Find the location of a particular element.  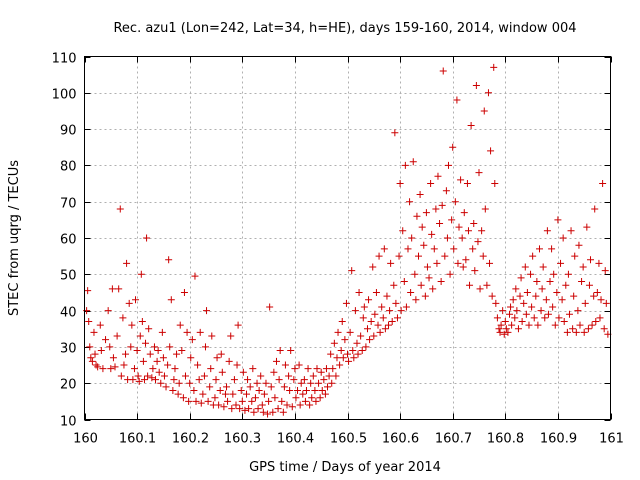

x-tick-label: 160.3 is located at coordinates (242, 439).